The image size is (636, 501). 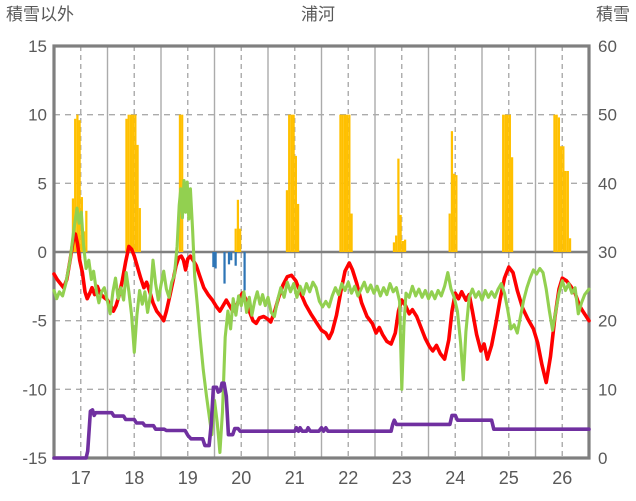 I want to click on svg-text: -10, so click(x=34, y=389).